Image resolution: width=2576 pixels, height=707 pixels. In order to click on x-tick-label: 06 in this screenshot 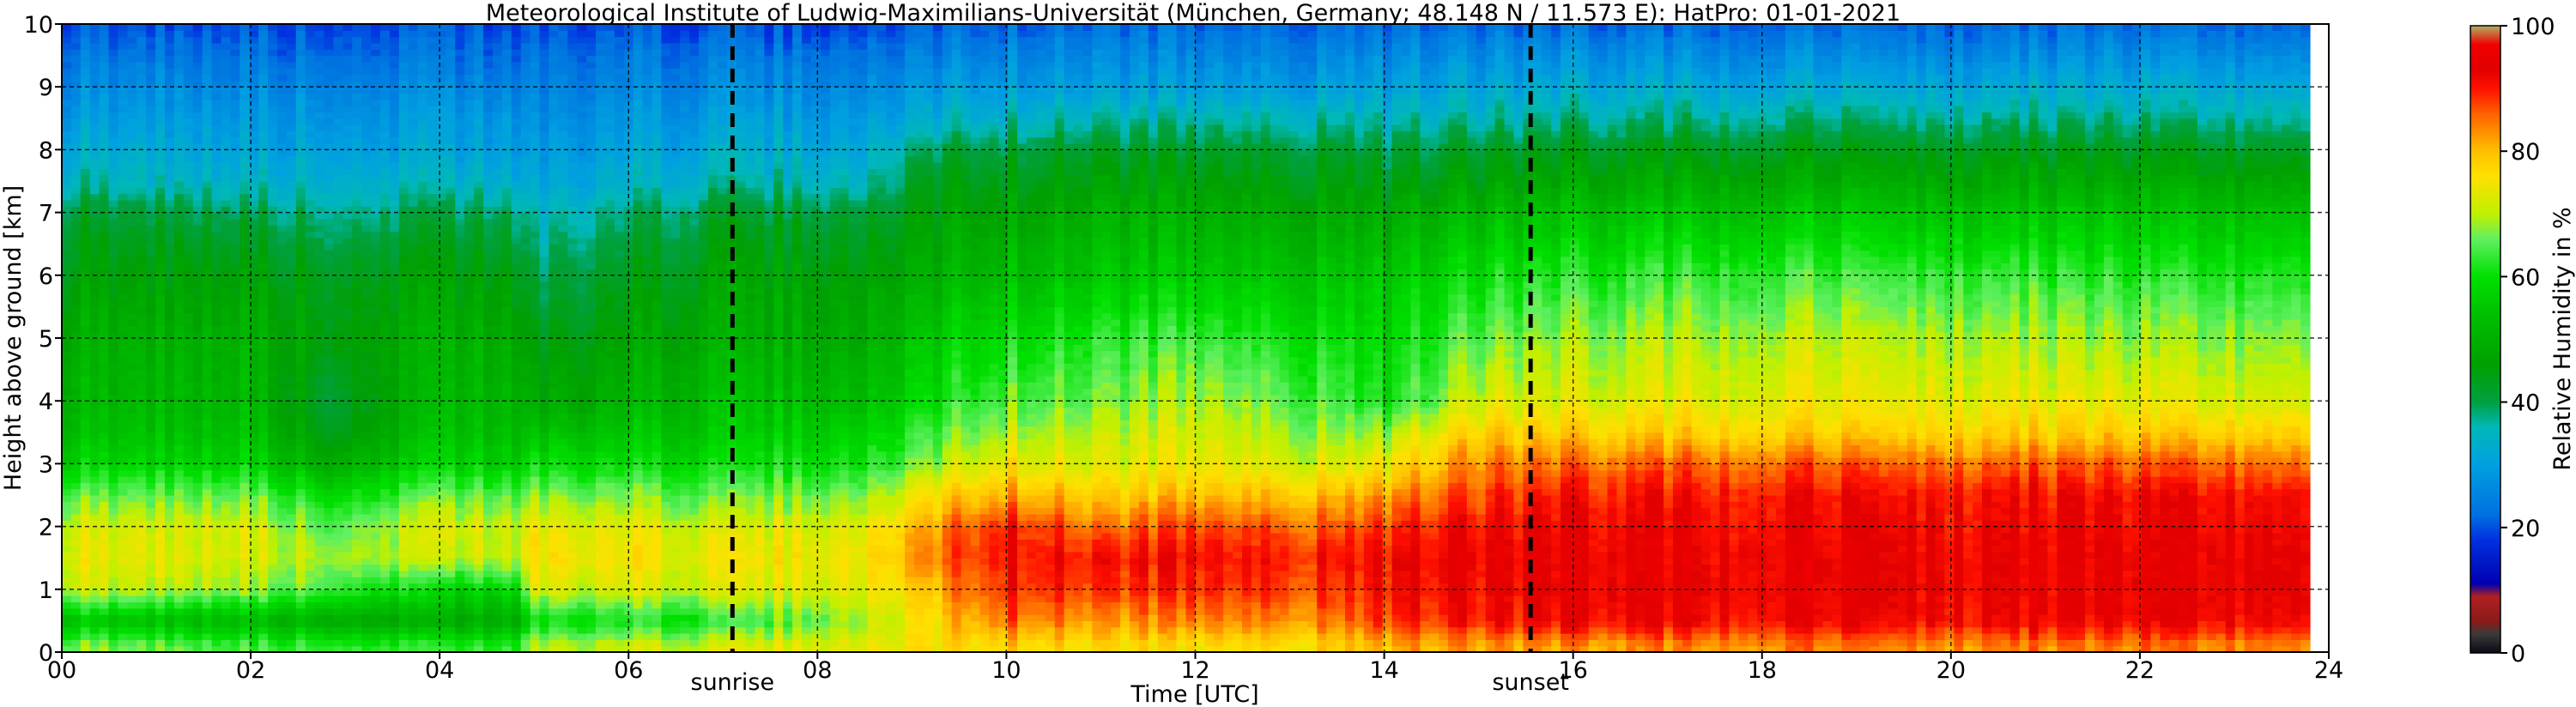, I will do `click(628, 670)`.